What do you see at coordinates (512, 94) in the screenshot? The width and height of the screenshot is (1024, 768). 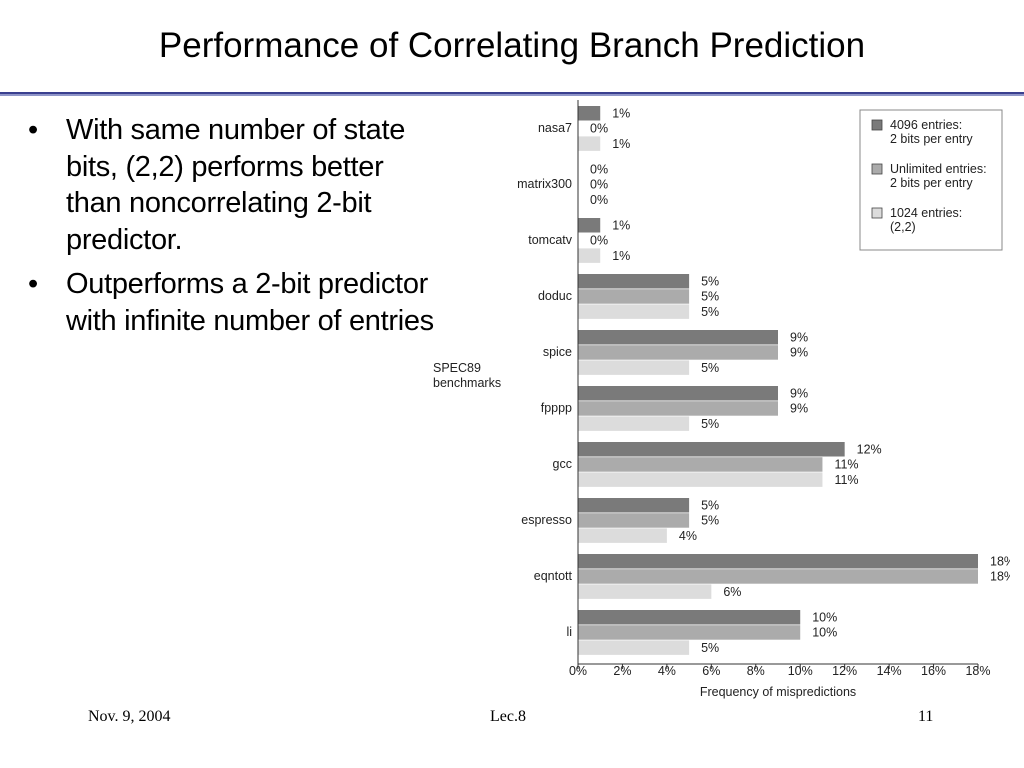 I see `title-divider` at bounding box center [512, 94].